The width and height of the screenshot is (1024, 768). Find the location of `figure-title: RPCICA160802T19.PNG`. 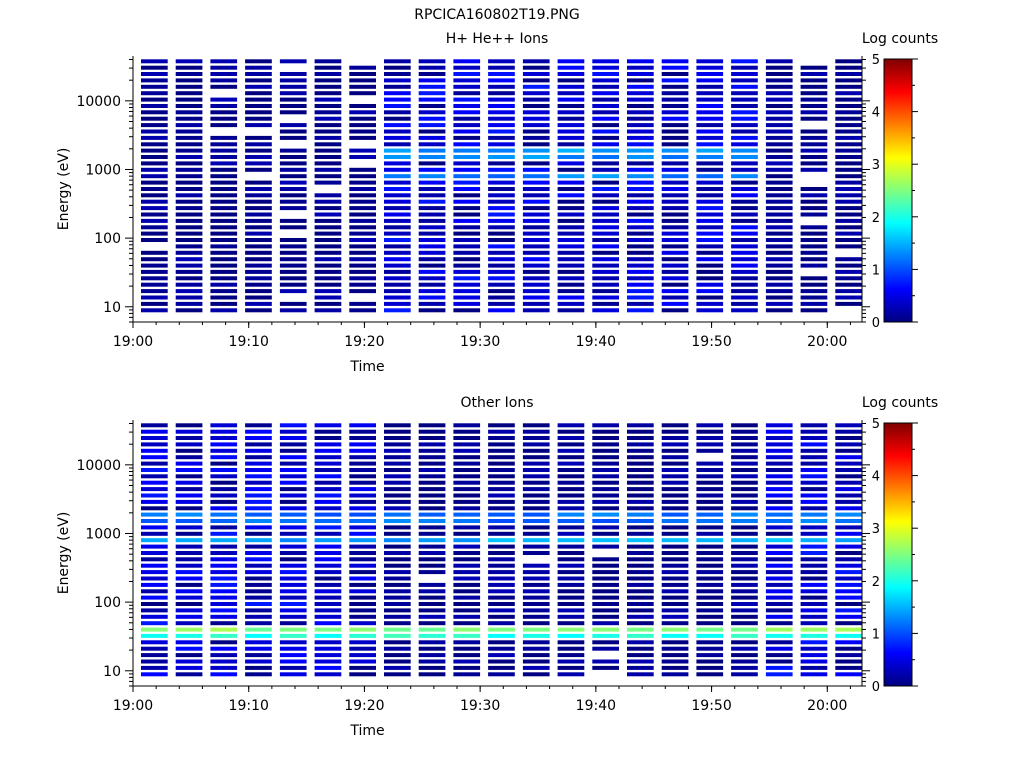

figure-title: RPCICA160802T19.PNG is located at coordinates (496, 15).